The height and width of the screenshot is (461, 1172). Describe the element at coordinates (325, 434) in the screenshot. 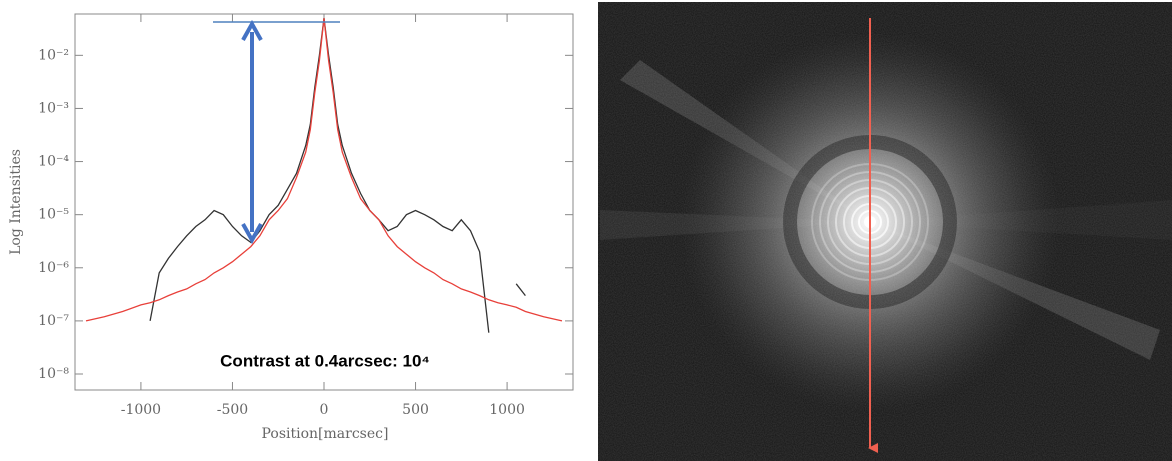

I see `x-axis-label: Position[marcsec]` at that location.